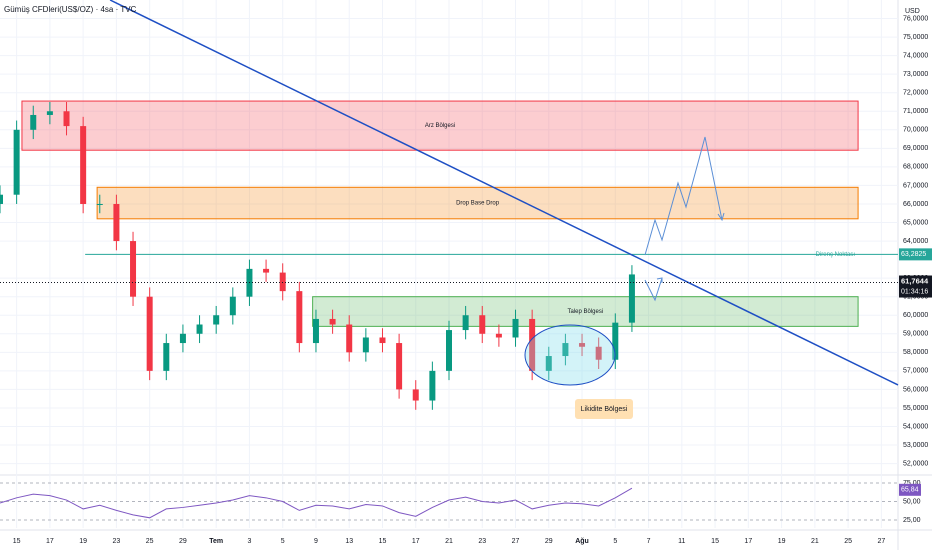 The width and height of the screenshot is (932, 550). I want to click on zone-label: Arz Bölgesi, so click(440, 126).